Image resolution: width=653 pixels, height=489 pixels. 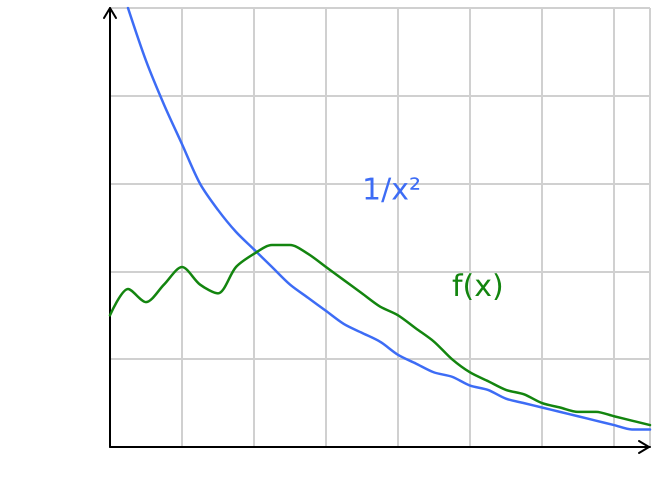 I want to click on series-label: f(x), so click(x=478, y=286).